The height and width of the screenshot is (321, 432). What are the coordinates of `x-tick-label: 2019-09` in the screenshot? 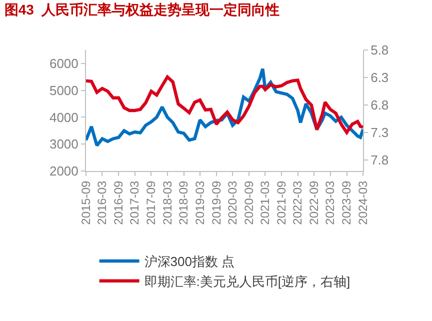 It's located at (216, 202).